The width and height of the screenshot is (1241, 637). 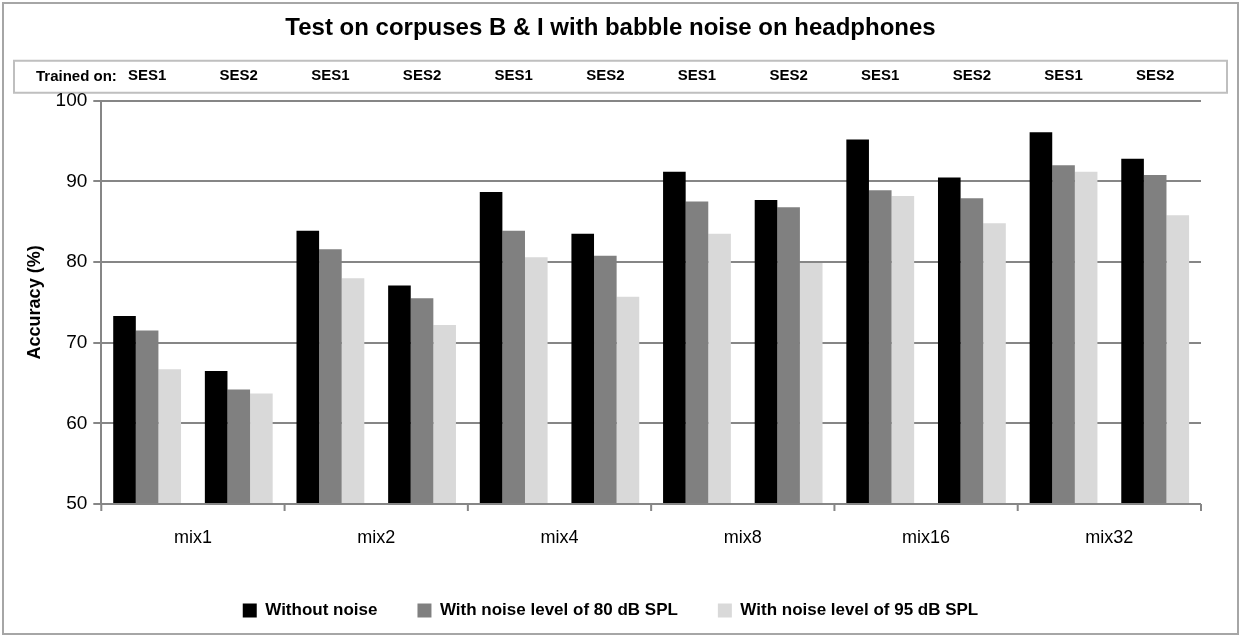 I want to click on text: Trained on:, so click(x=76, y=75).